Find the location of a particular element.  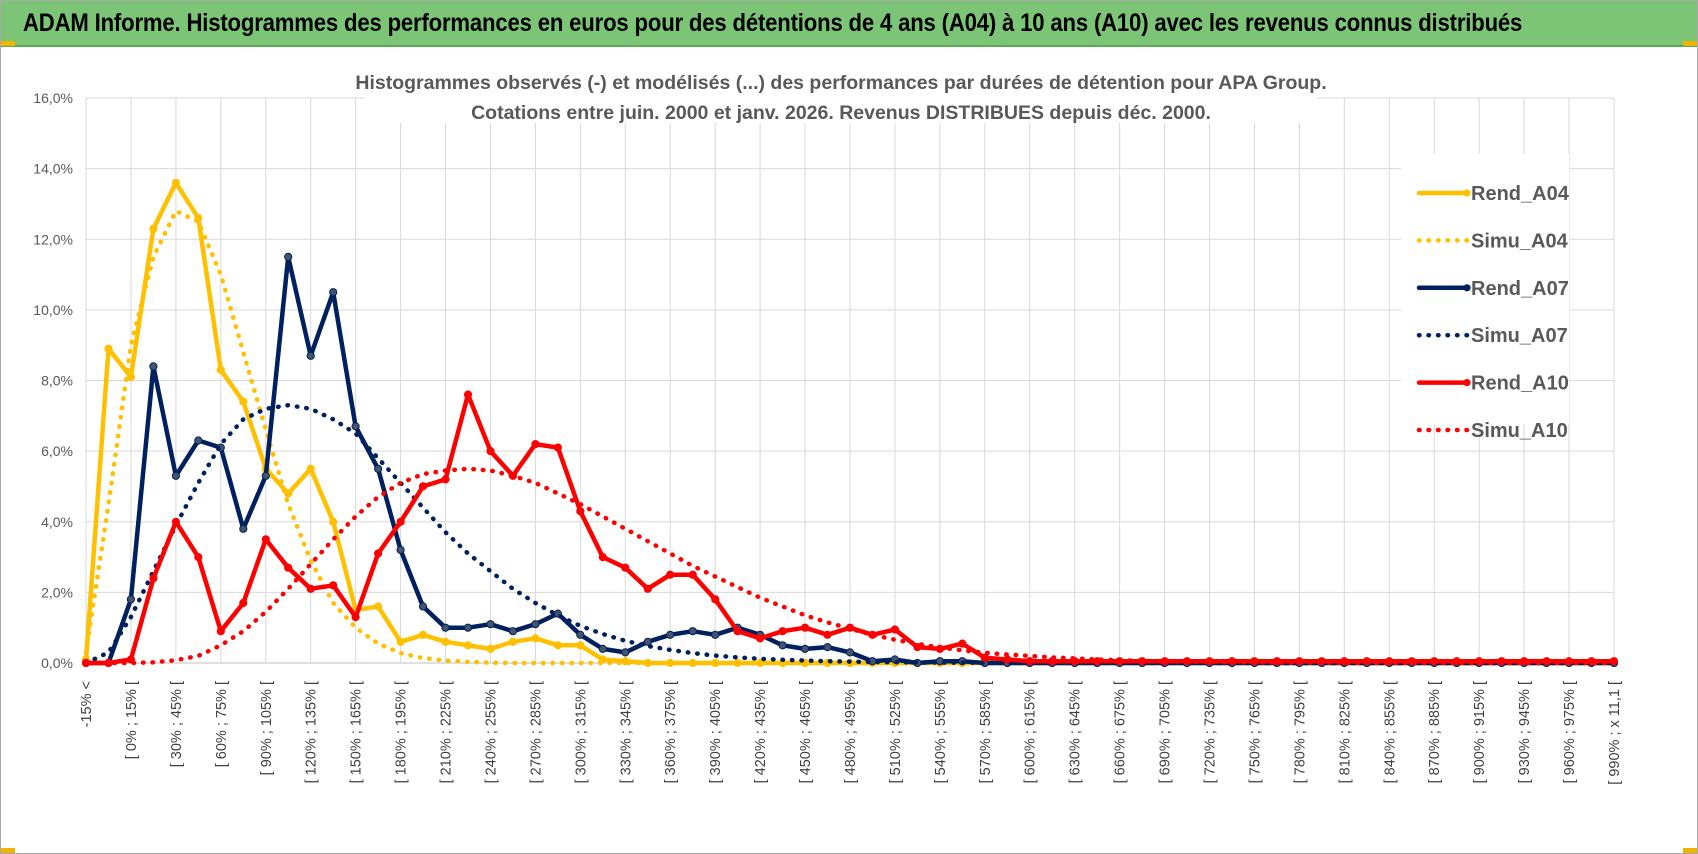

x-tick-label: [ 150% ; 165% [ is located at coordinates (357, 732).